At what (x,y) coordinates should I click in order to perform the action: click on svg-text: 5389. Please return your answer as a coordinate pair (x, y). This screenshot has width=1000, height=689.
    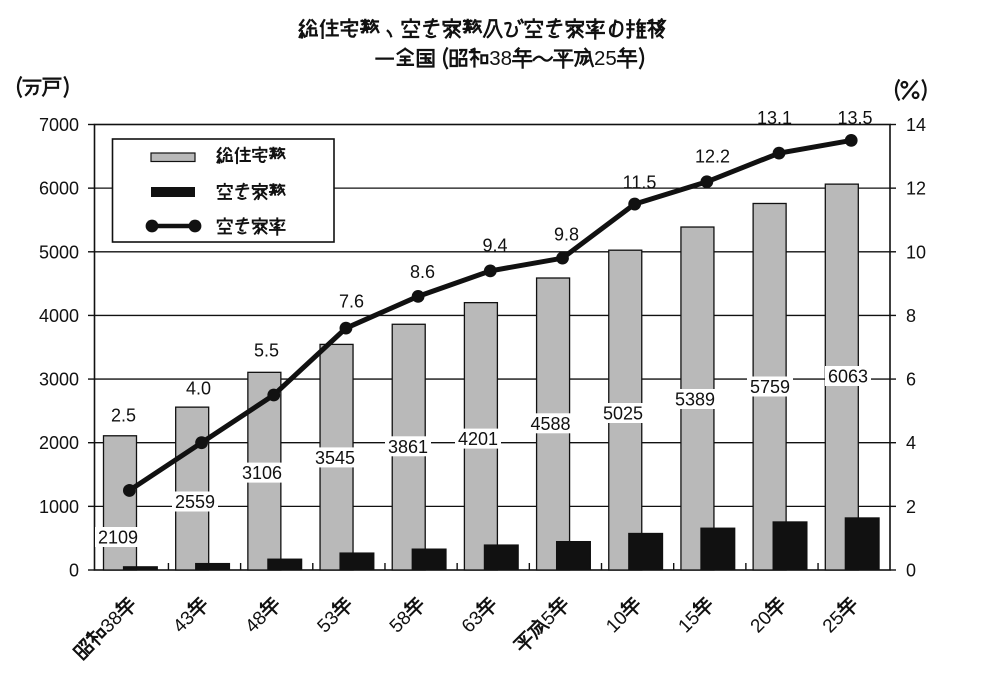
    Looking at the image, I should click on (695, 400).